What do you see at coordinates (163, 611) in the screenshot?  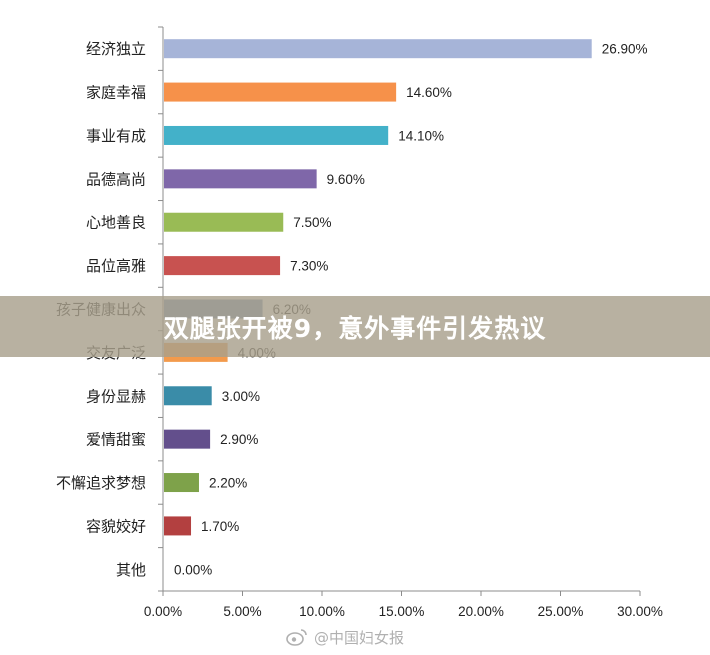 I see `x-tick-label: 0.00%` at bounding box center [163, 611].